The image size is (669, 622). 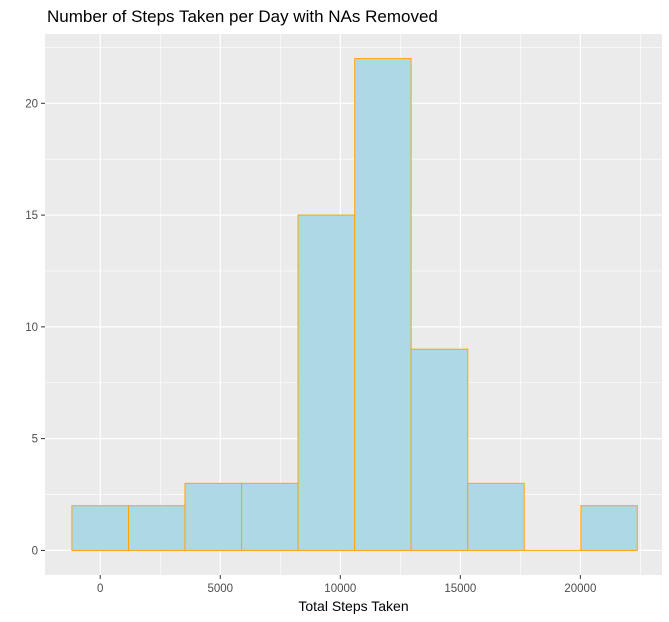 What do you see at coordinates (220, 589) in the screenshot?
I see `x-tick-label: 5000` at bounding box center [220, 589].